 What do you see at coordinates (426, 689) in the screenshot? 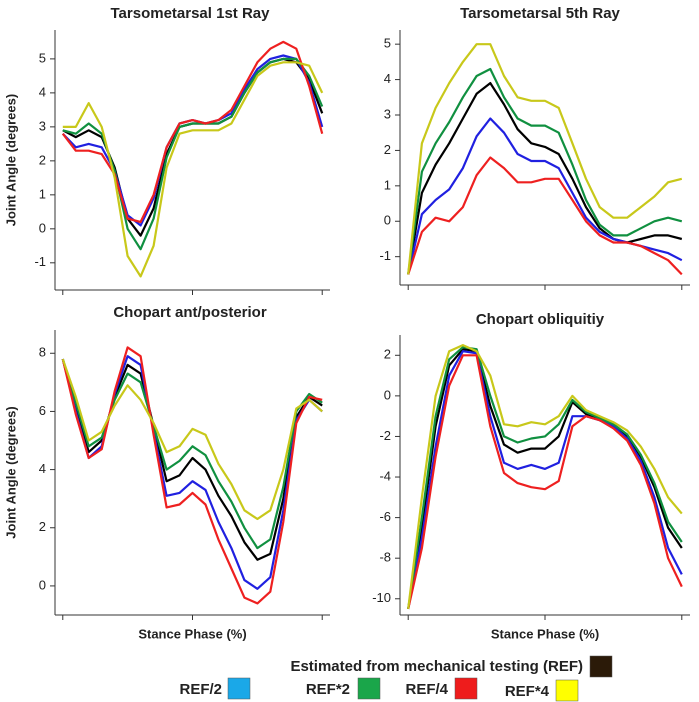
I see `legend-label: REF/4` at bounding box center [426, 689].